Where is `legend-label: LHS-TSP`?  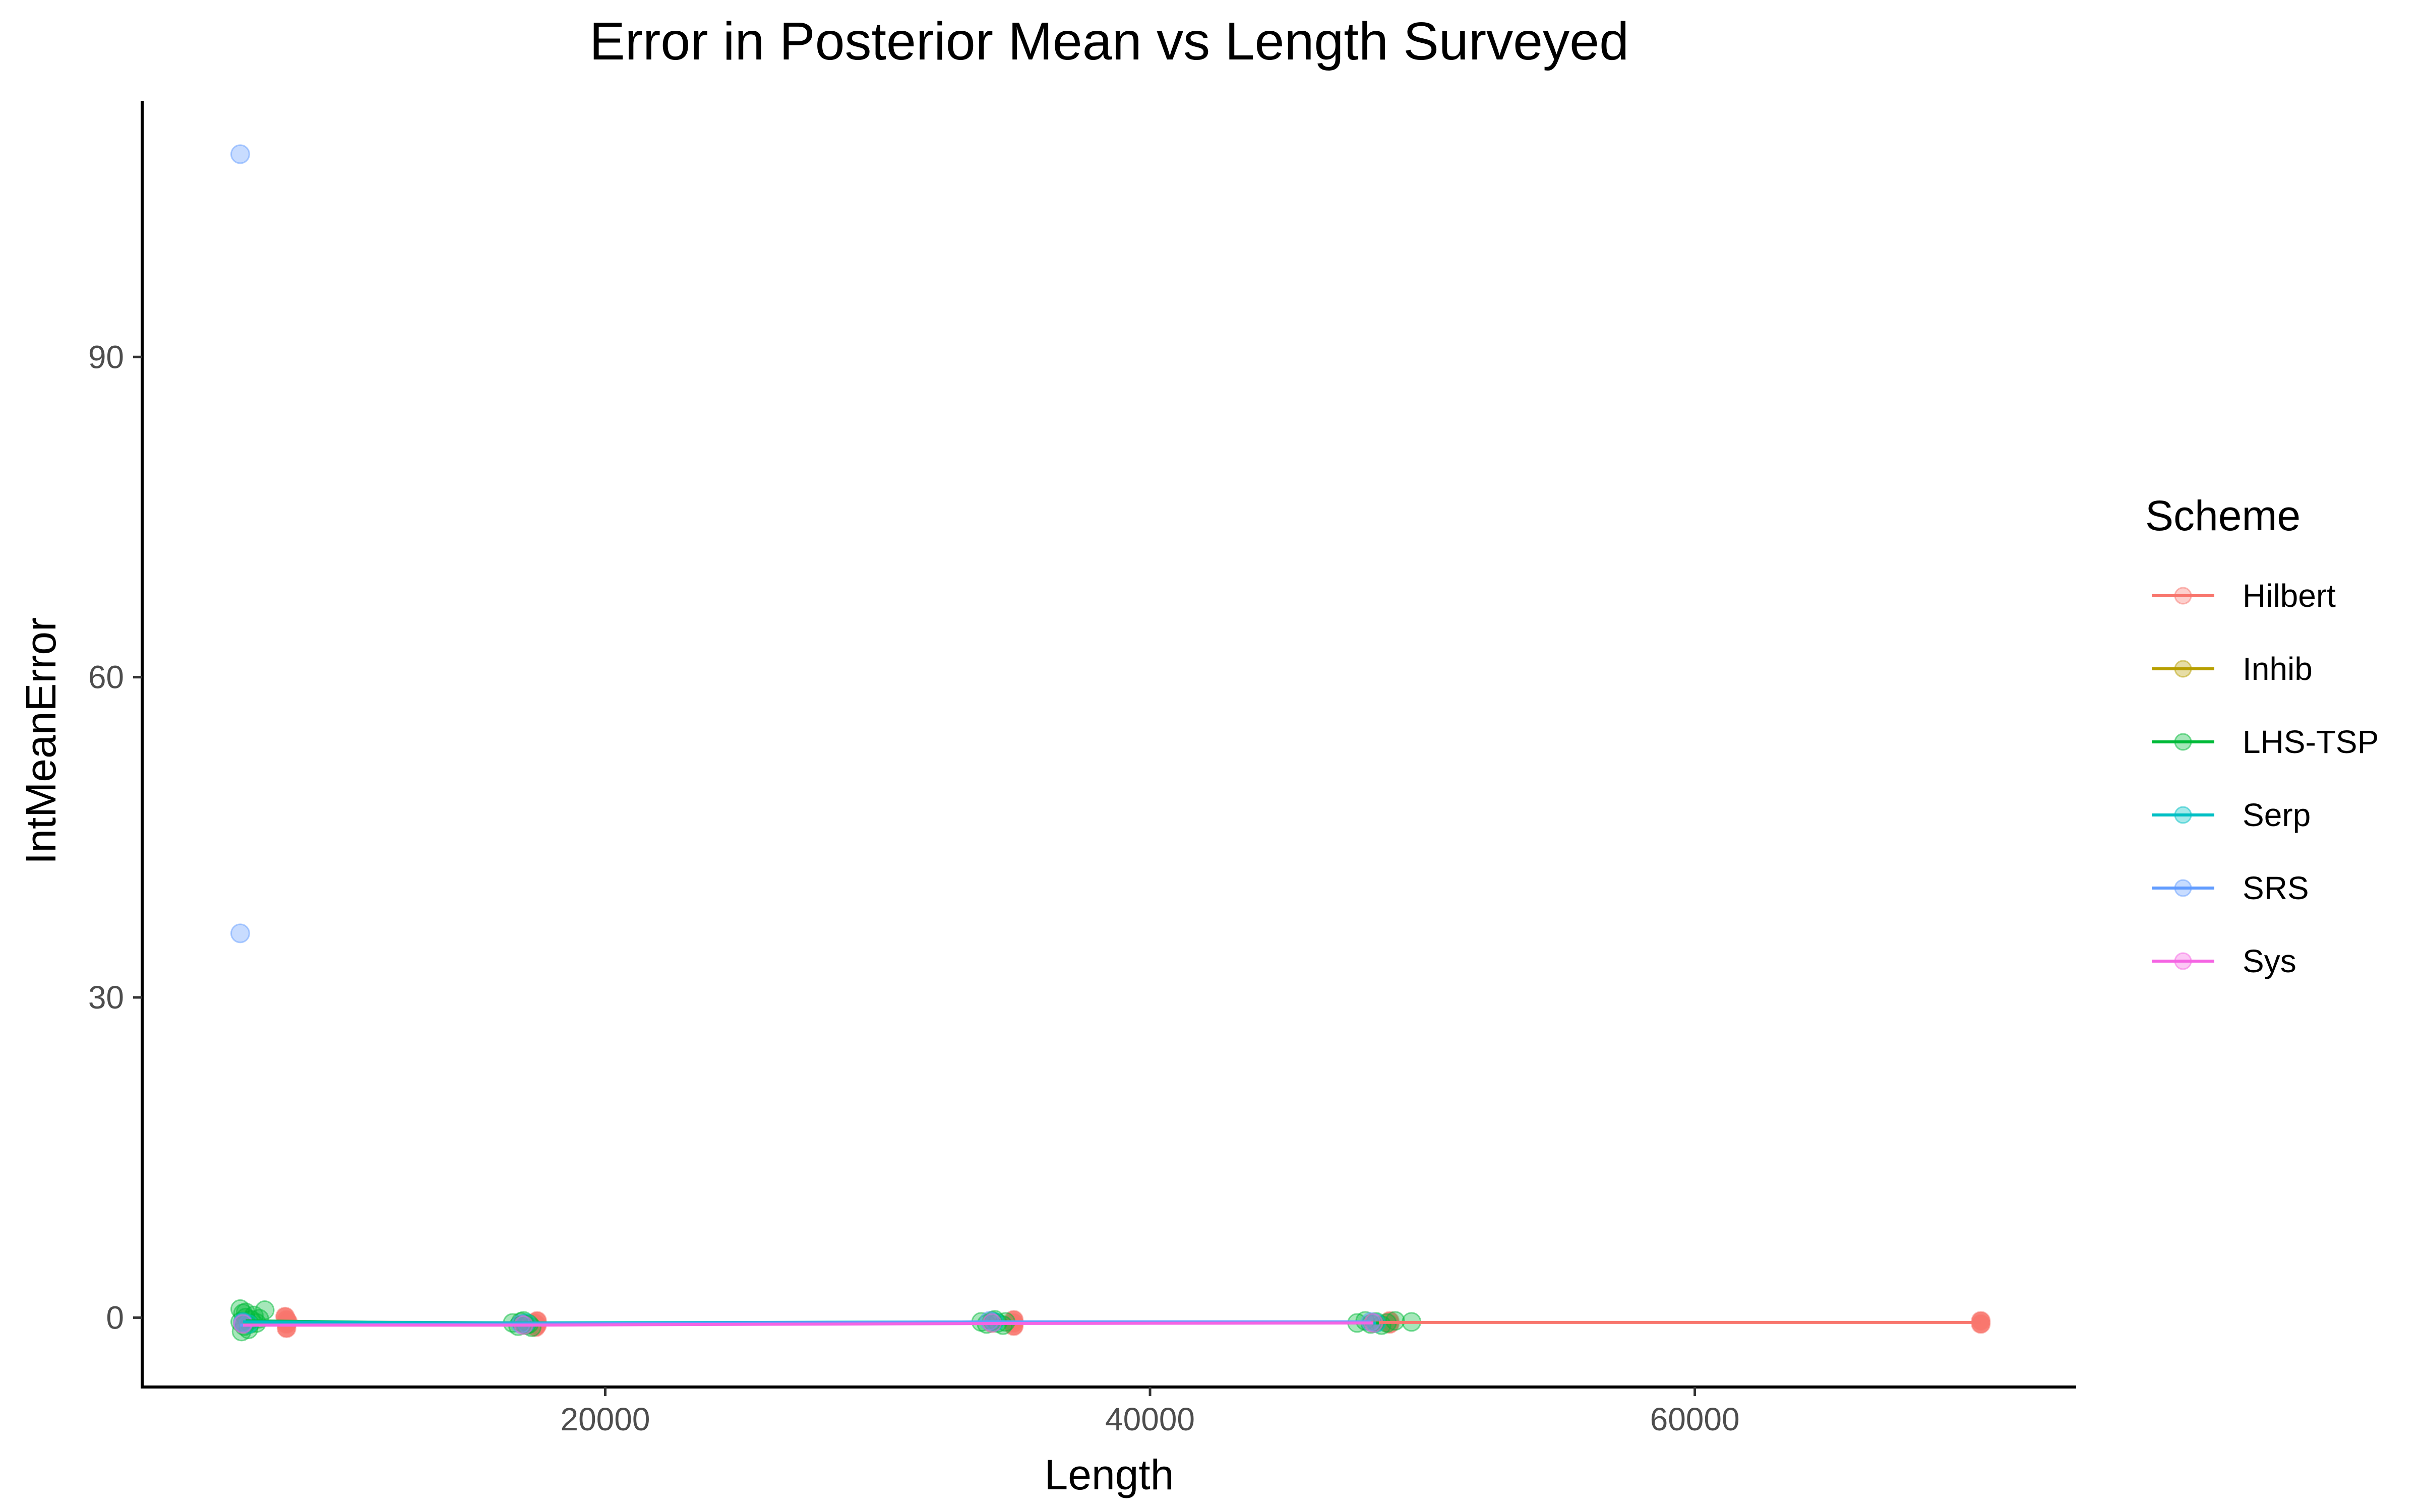
legend-label: LHS-TSP is located at coordinates (2311, 742).